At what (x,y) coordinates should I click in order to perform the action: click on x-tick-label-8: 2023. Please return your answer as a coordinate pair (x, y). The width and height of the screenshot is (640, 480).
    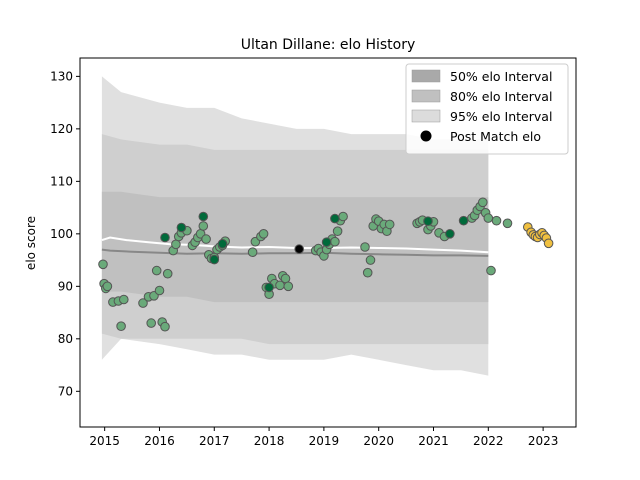
    Looking at the image, I should click on (543, 441).